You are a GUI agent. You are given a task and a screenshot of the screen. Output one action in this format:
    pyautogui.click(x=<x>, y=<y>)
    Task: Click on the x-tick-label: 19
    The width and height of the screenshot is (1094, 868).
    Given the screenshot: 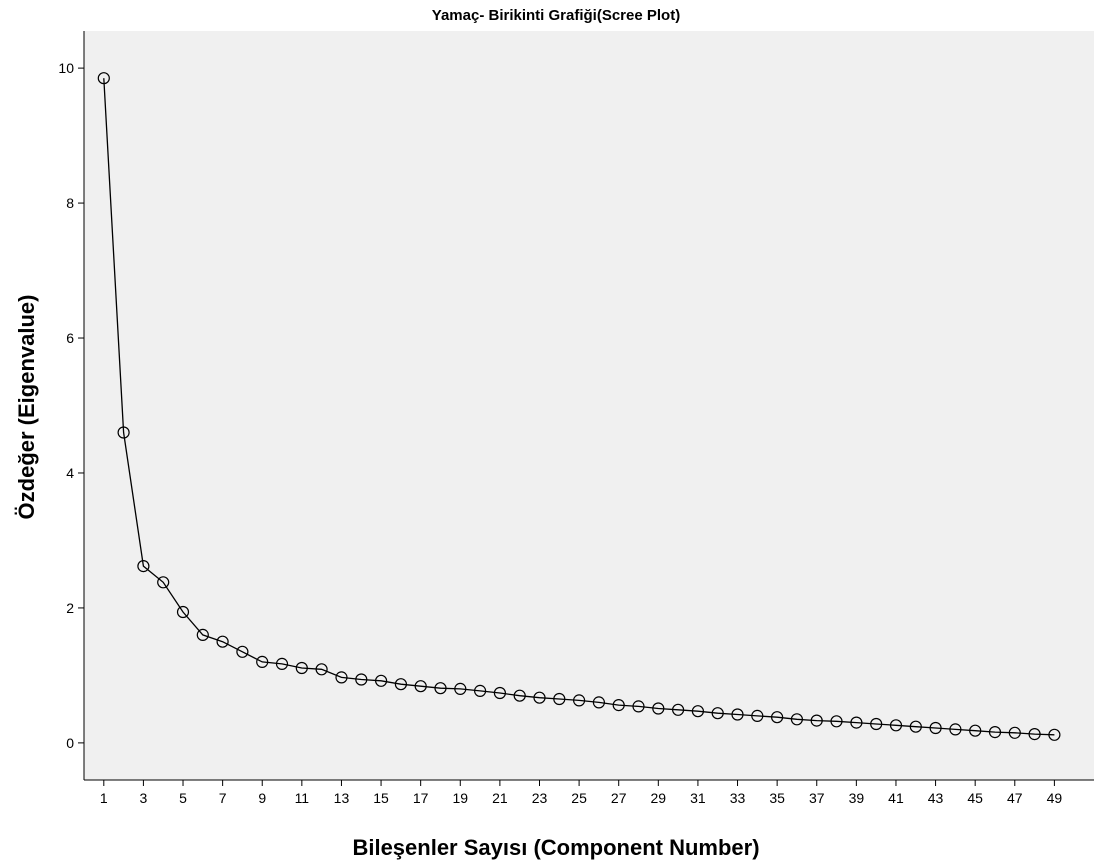 What is the action you would take?
    pyautogui.click(x=460, y=798)
    